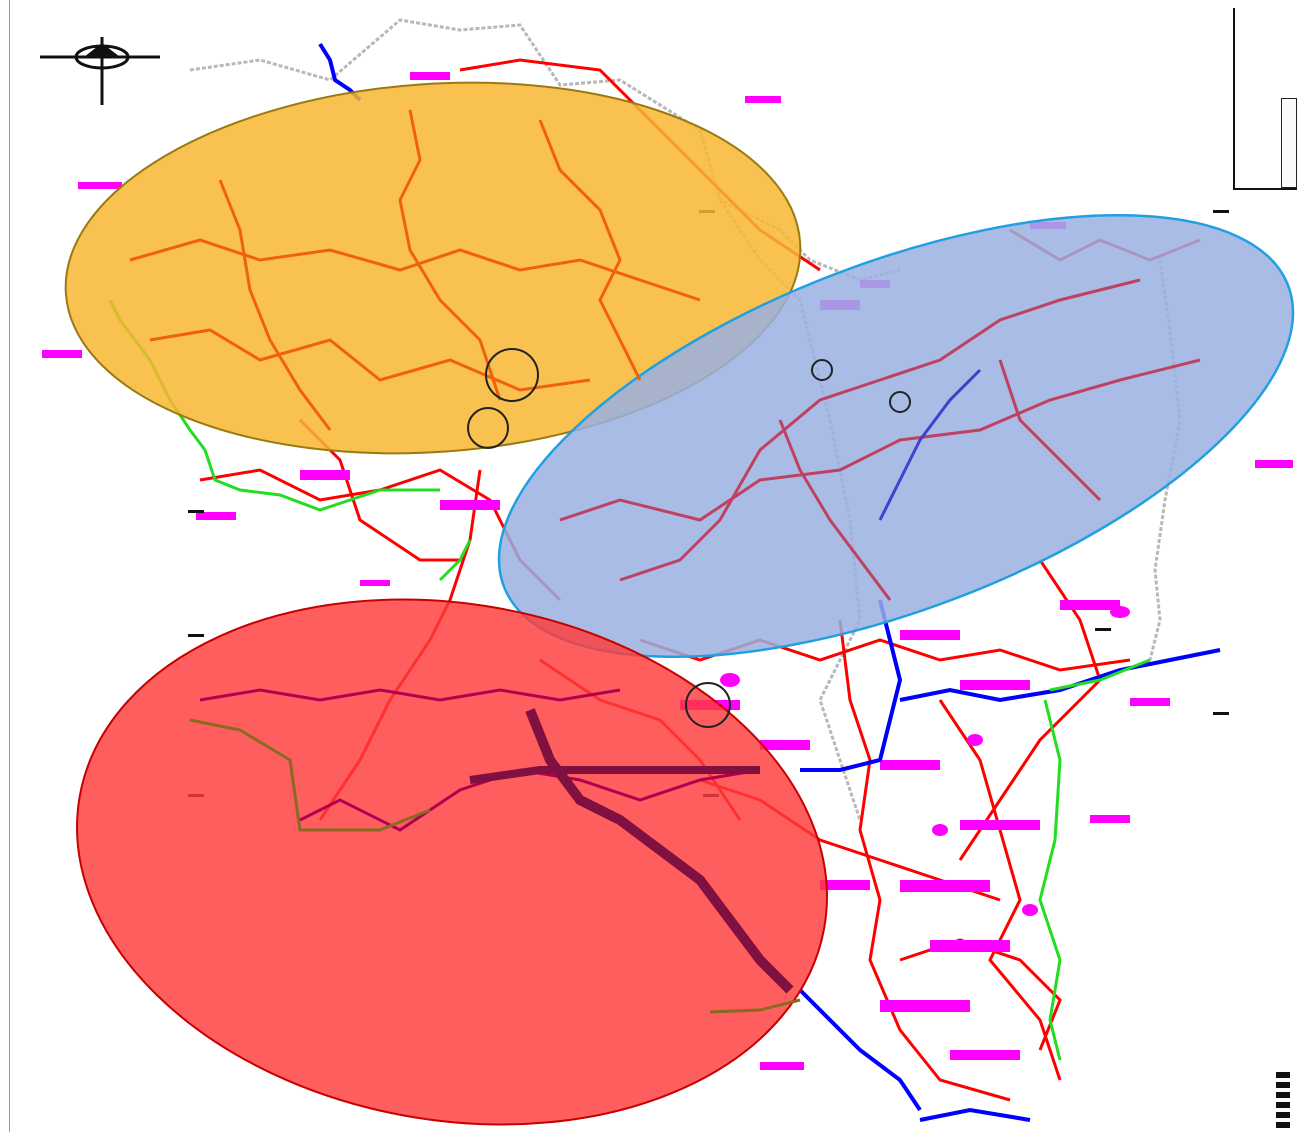  I want to click on map-markers, so click(689, 538).